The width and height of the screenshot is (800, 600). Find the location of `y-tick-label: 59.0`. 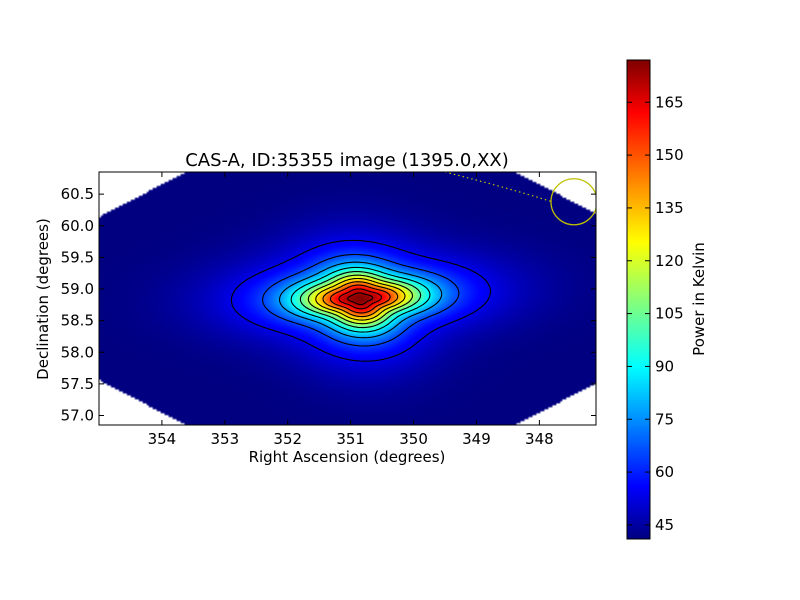

y-tick-label: 59.0 is located at coordinates (77, 289).